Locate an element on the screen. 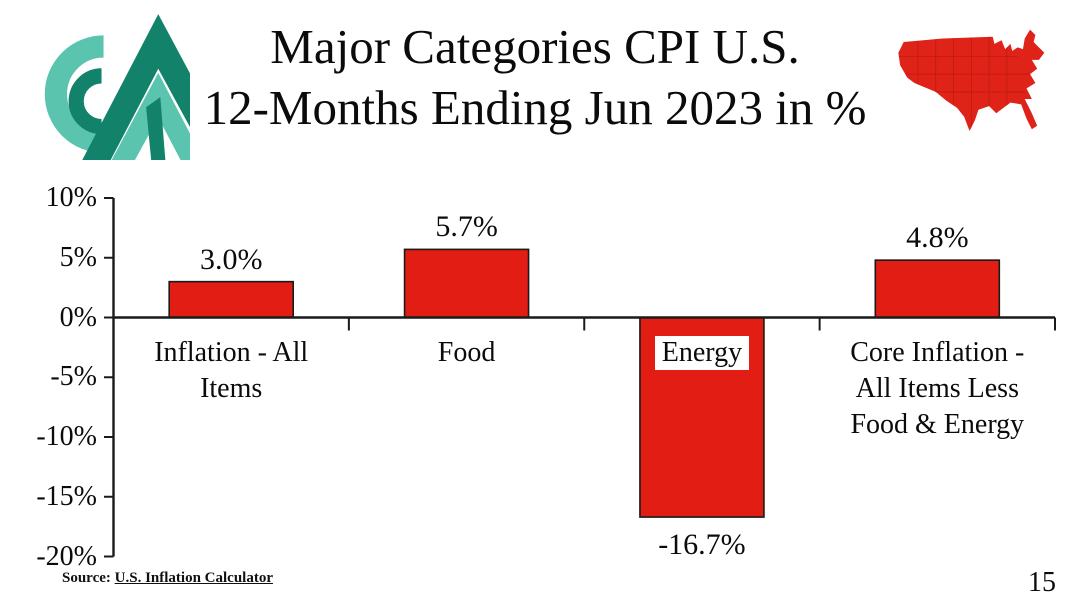 This screenshot has height=608, width=1080. slide-title-line1: Major Categories CPI U.S. is located at coordinates (535, 46).